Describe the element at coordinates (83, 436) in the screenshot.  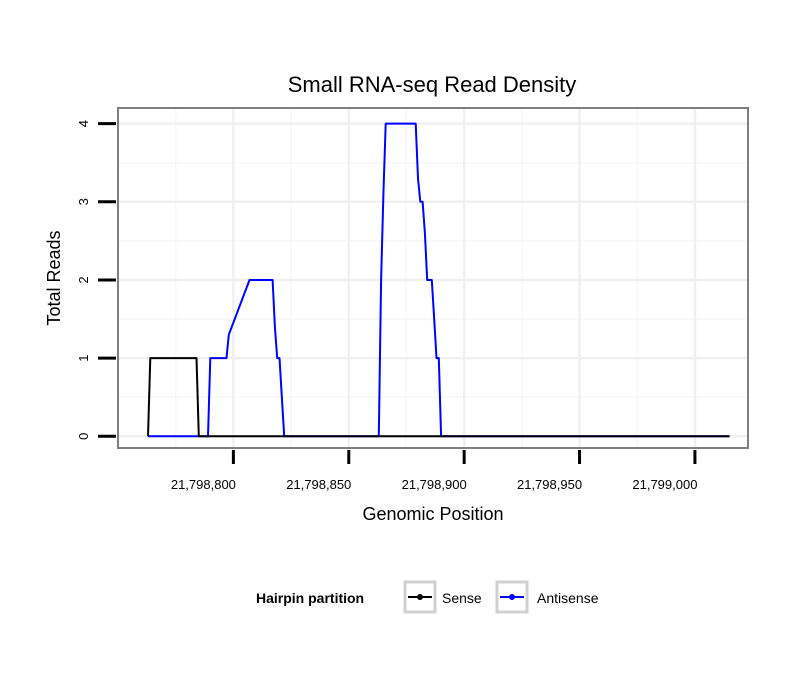
I see `y-tick-label: 0` at that location.